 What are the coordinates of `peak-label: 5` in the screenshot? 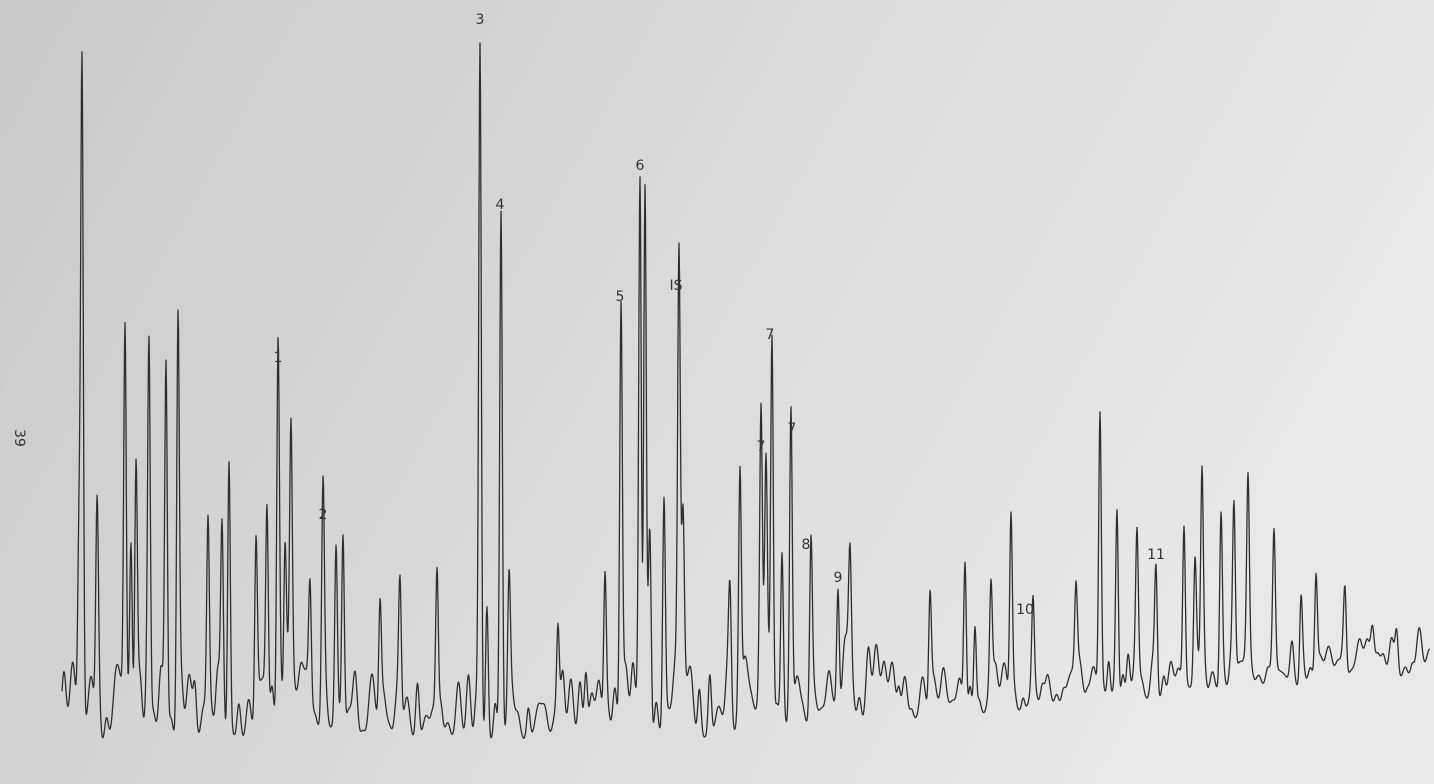 It's located at (620, 297).